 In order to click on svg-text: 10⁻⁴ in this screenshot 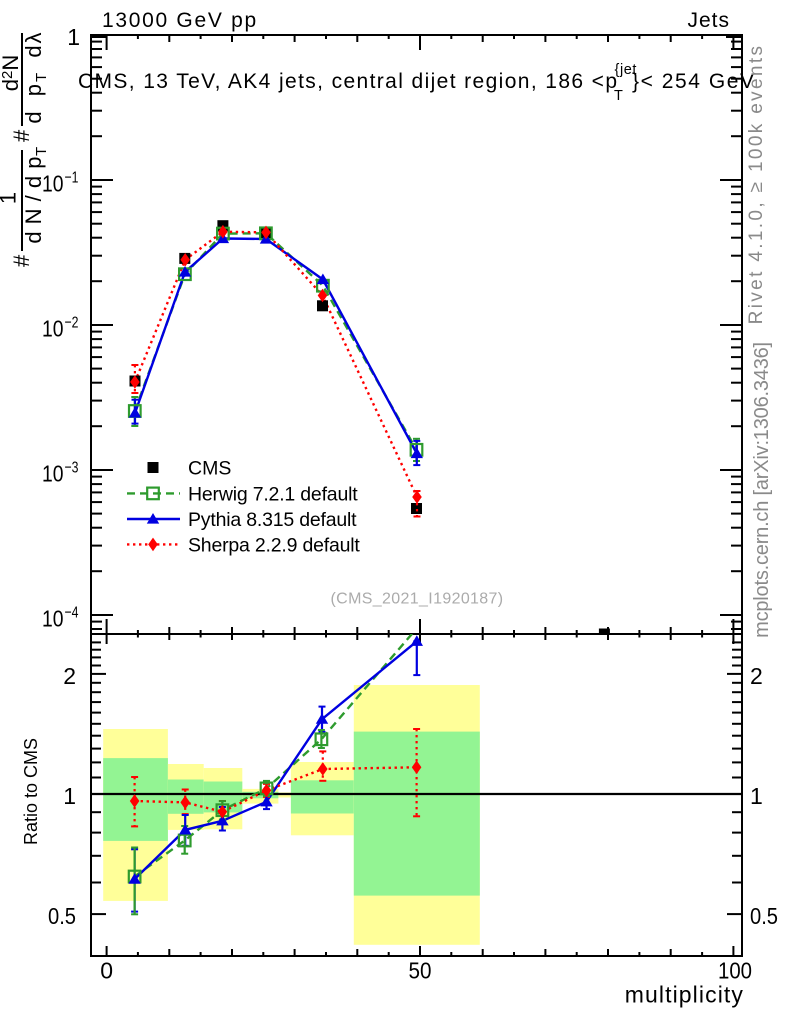, I will do `click(60, 618)`.